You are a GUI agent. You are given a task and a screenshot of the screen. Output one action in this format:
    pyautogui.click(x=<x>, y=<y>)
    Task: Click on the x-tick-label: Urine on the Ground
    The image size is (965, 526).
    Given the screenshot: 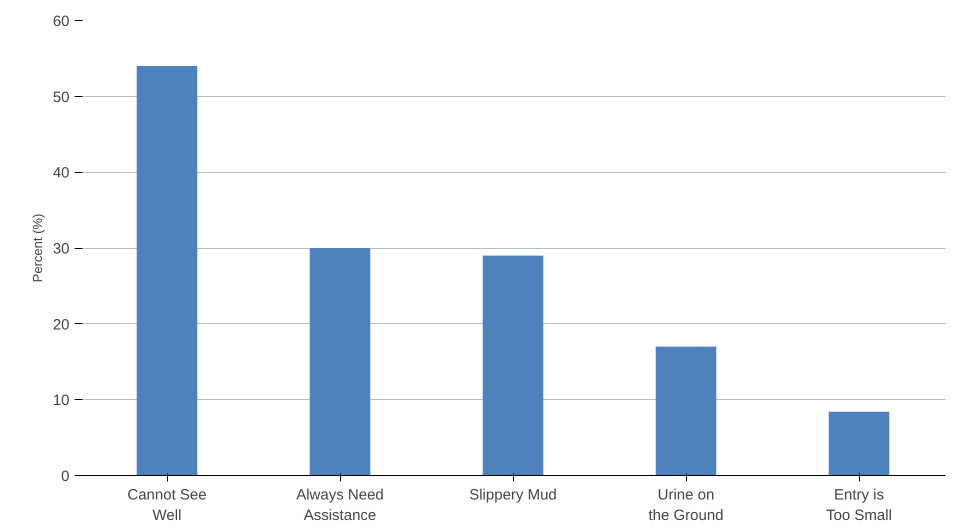 What is the action you would take?
    pyautogui.click(x=686, y=505)
    